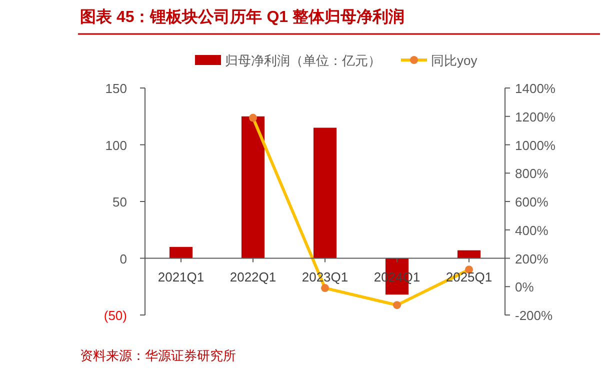  Describe the element at coordinates (242, 17) in the screenshot. I see `chart-title: 图表 45：锂板块公司历年 Q1 整体归母净利润` at that location.